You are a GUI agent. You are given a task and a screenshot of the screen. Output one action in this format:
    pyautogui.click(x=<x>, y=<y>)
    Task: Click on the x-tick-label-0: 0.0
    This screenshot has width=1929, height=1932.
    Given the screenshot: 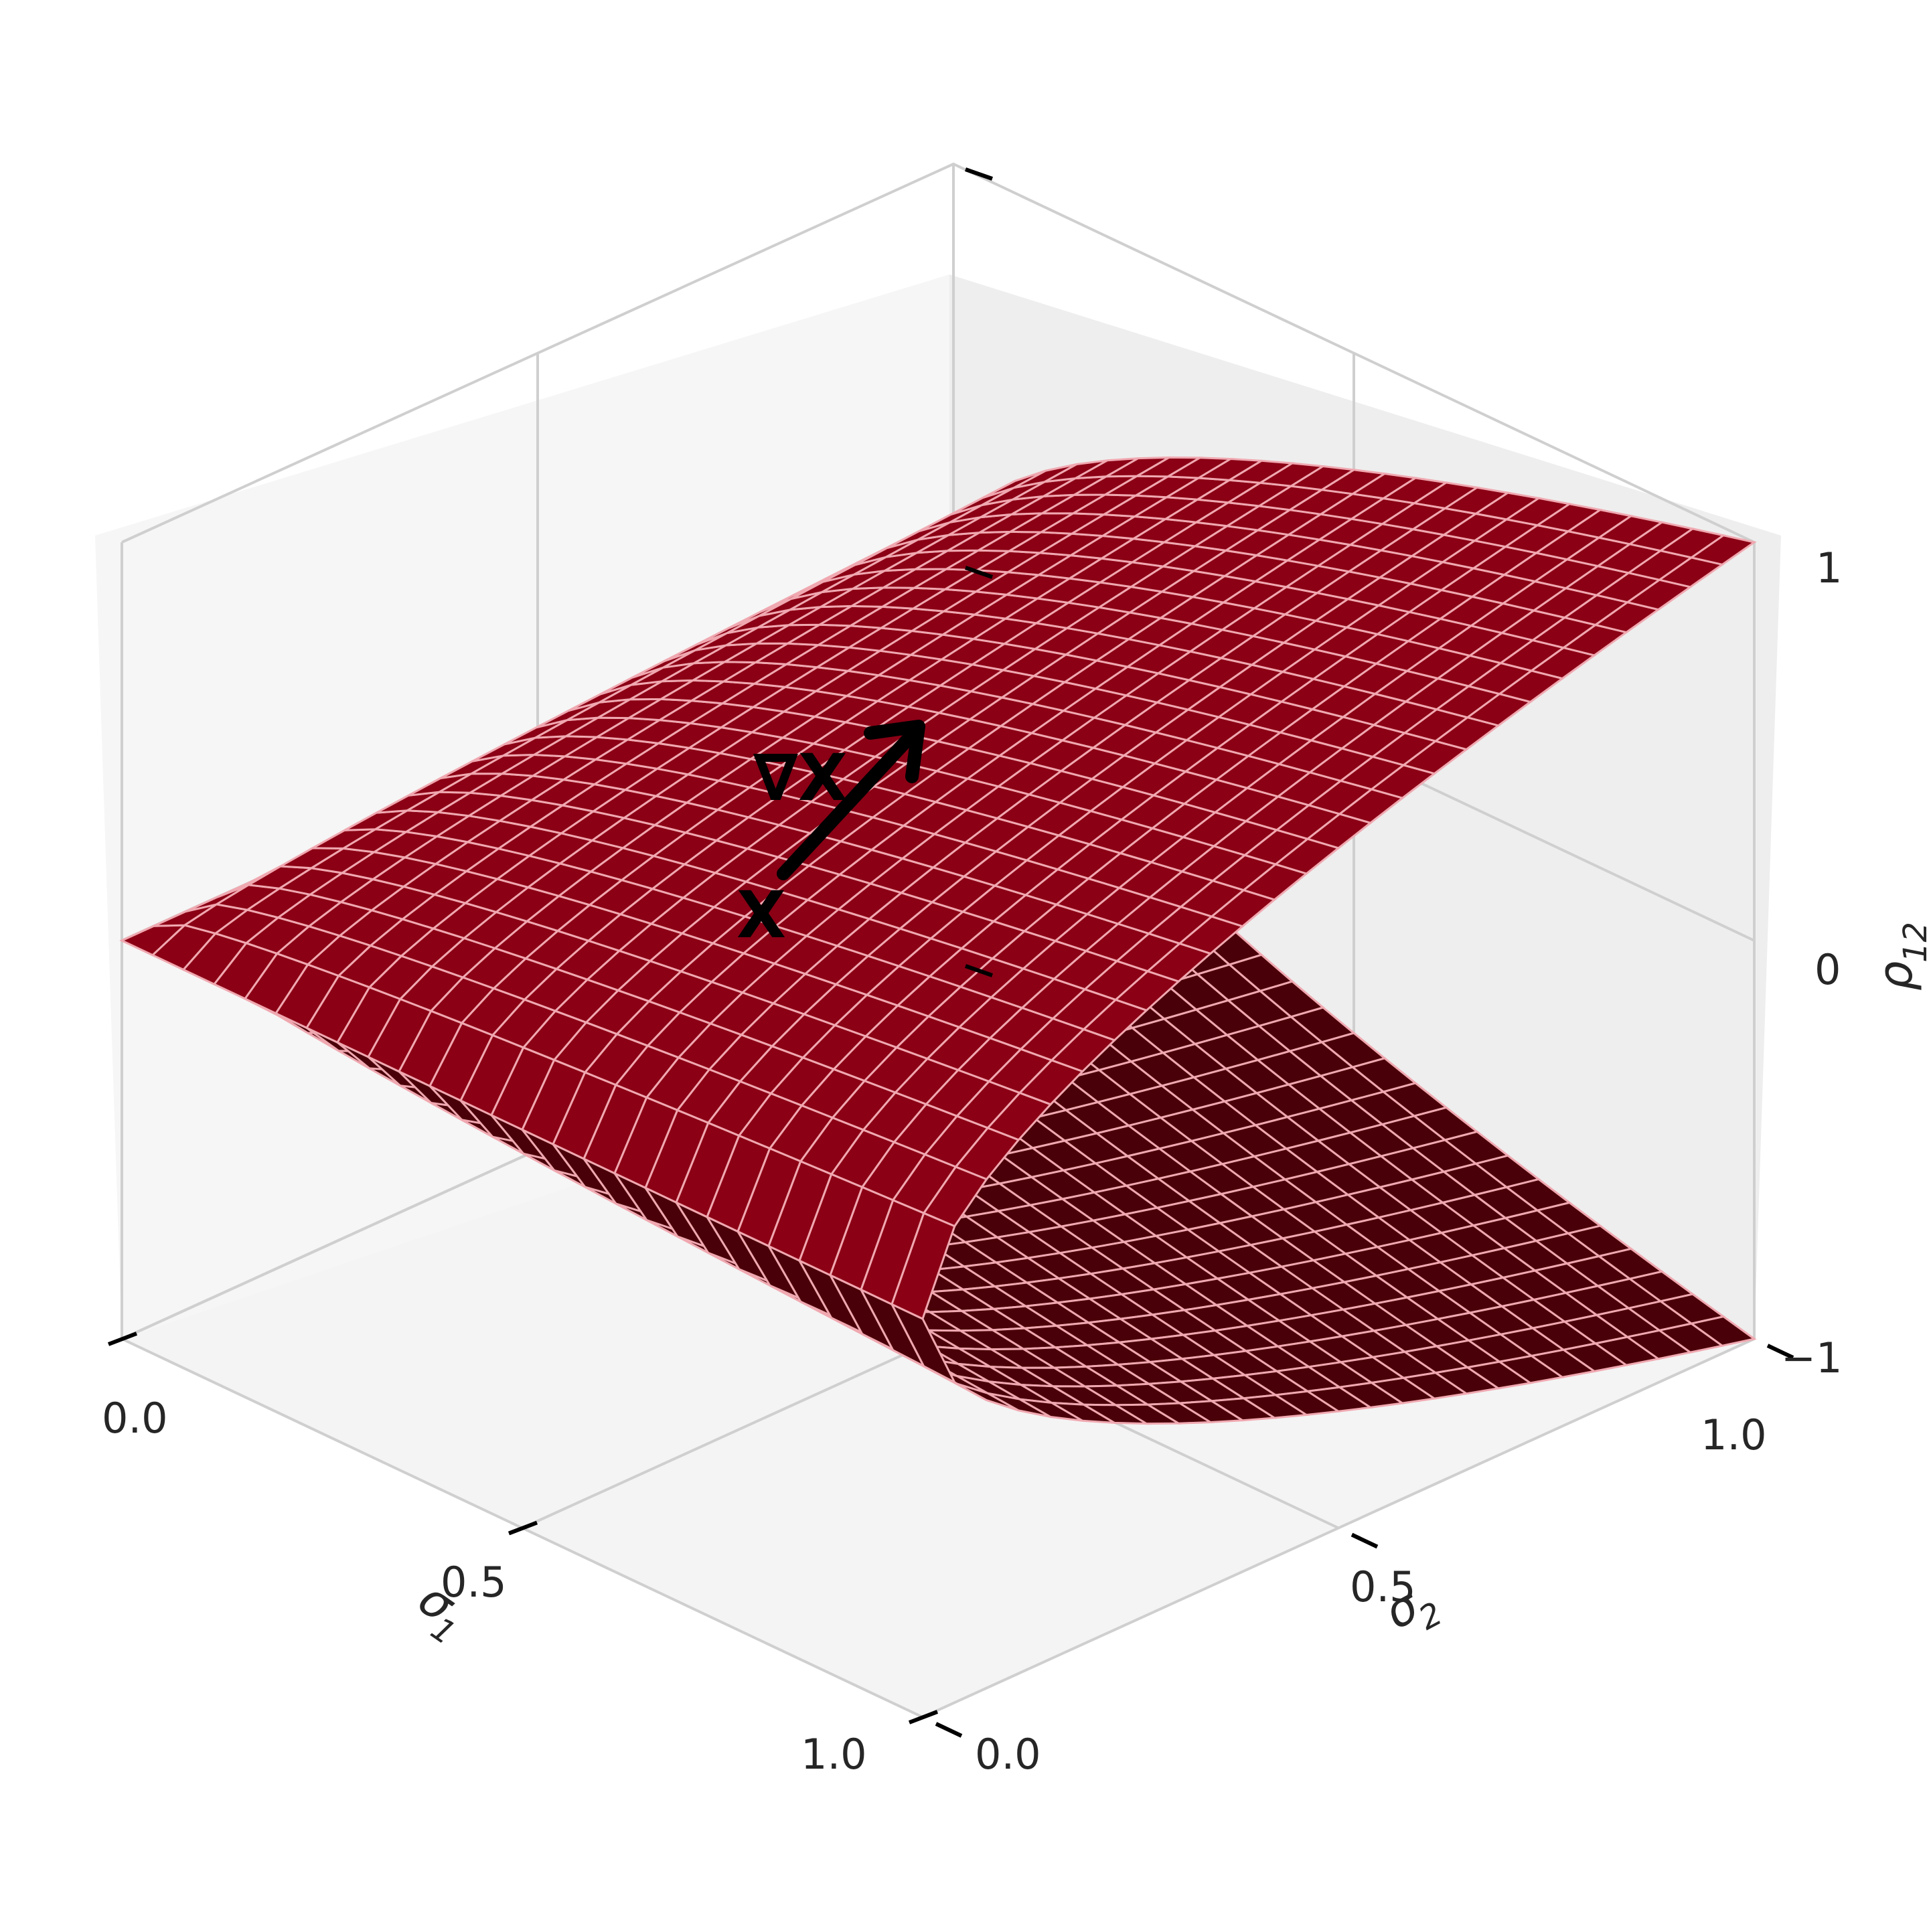 What is the action you would take?
    pyautogui.click(x=135, y=1419)
    